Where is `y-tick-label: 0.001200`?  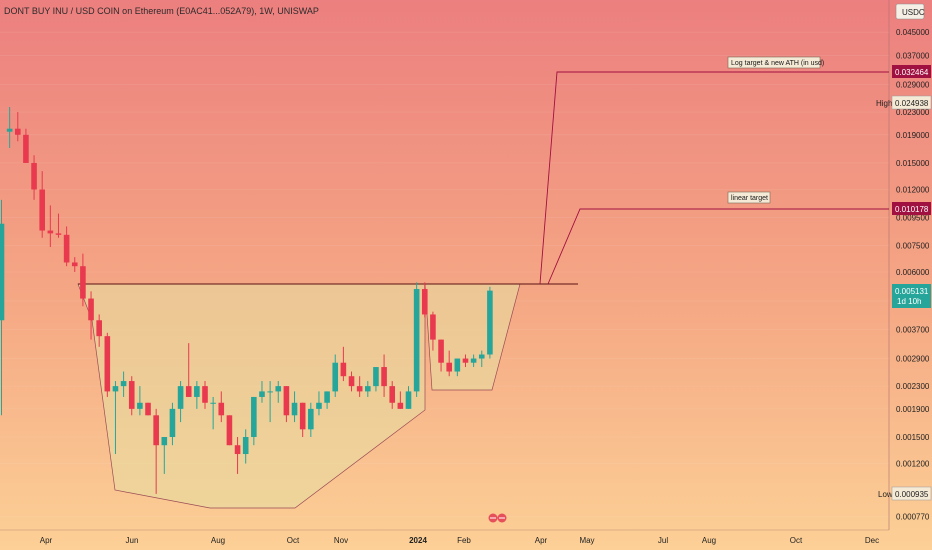 y-tick-label: 0.001200 is located at coordinates (913, 464).